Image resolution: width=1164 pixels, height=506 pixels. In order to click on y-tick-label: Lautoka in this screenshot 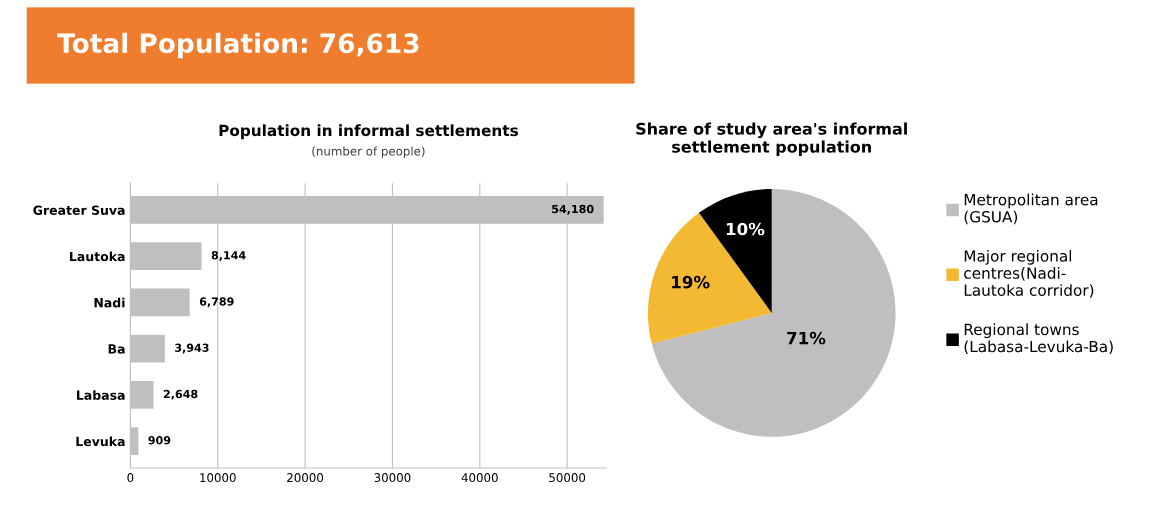, I will do `click(97, 256)`.